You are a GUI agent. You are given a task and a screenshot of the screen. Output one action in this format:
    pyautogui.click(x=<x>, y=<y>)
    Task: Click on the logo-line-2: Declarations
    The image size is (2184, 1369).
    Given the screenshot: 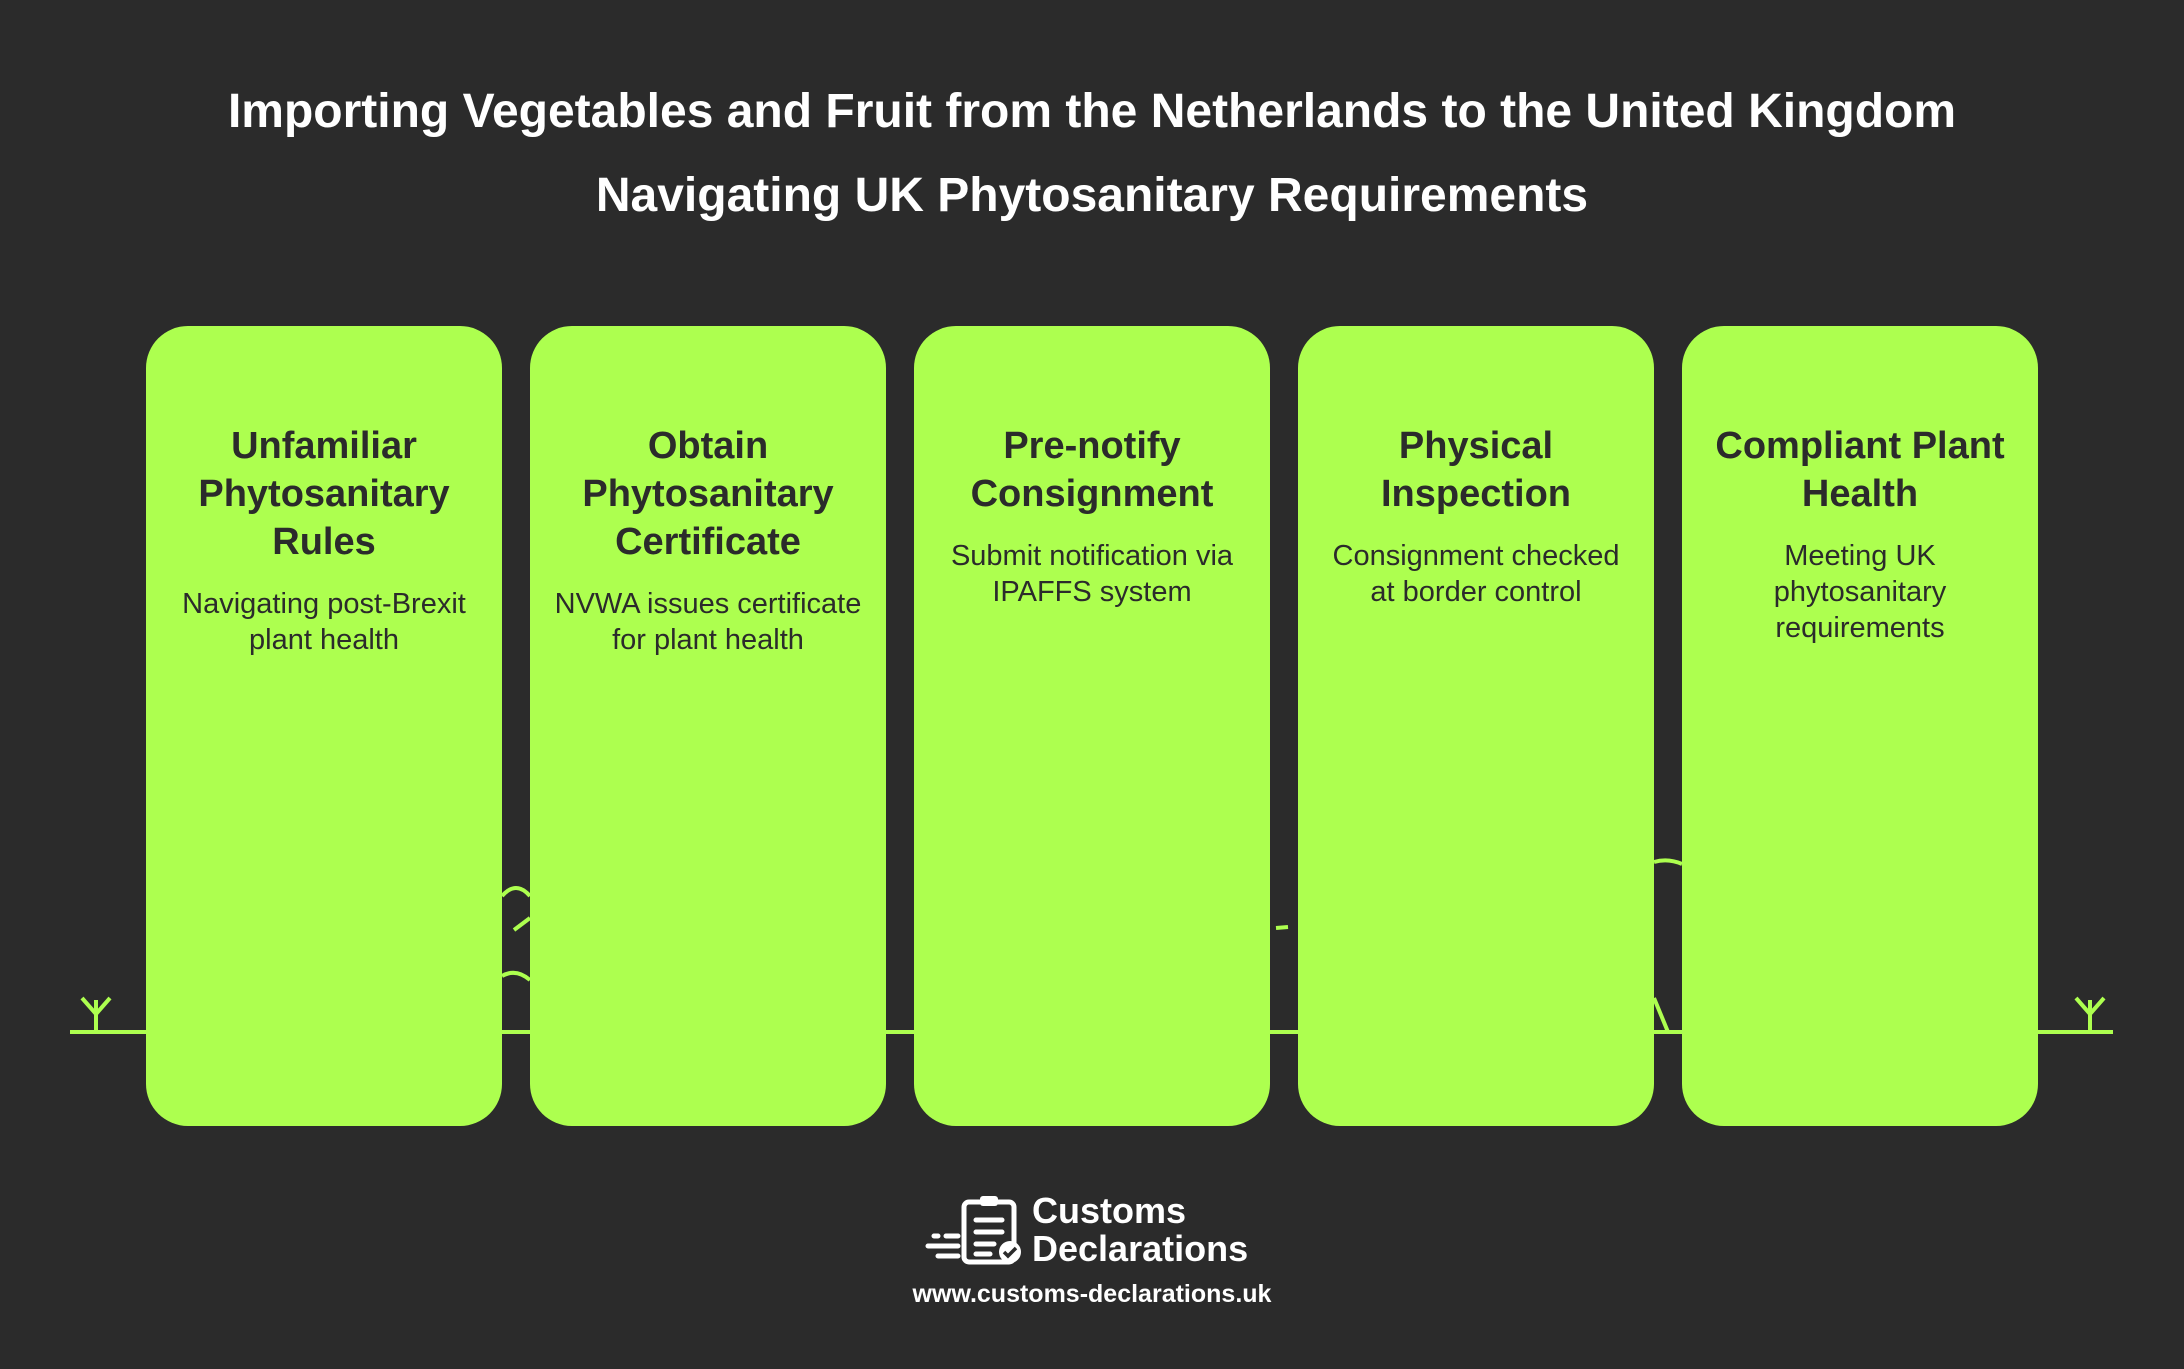 What is the action you would take?
    pyautogui.click(x=1140, y=1248)
    